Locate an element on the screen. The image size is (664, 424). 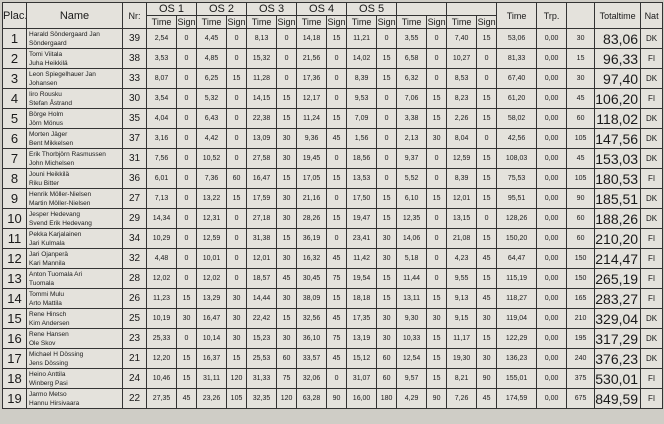
stage-time: 9,53 is located at coordinates (362, 98).